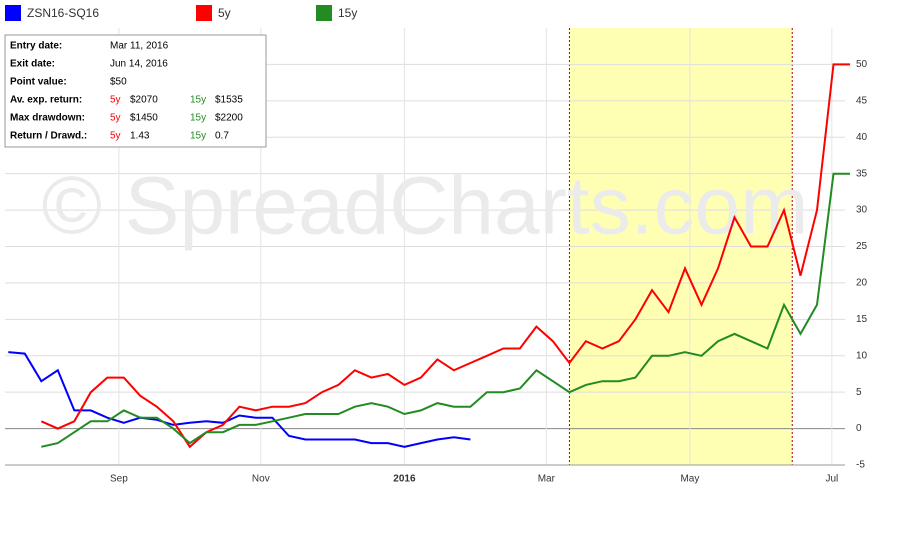 The image size is (913, 542). I want to click on info-text: $50, so click(118, 82).